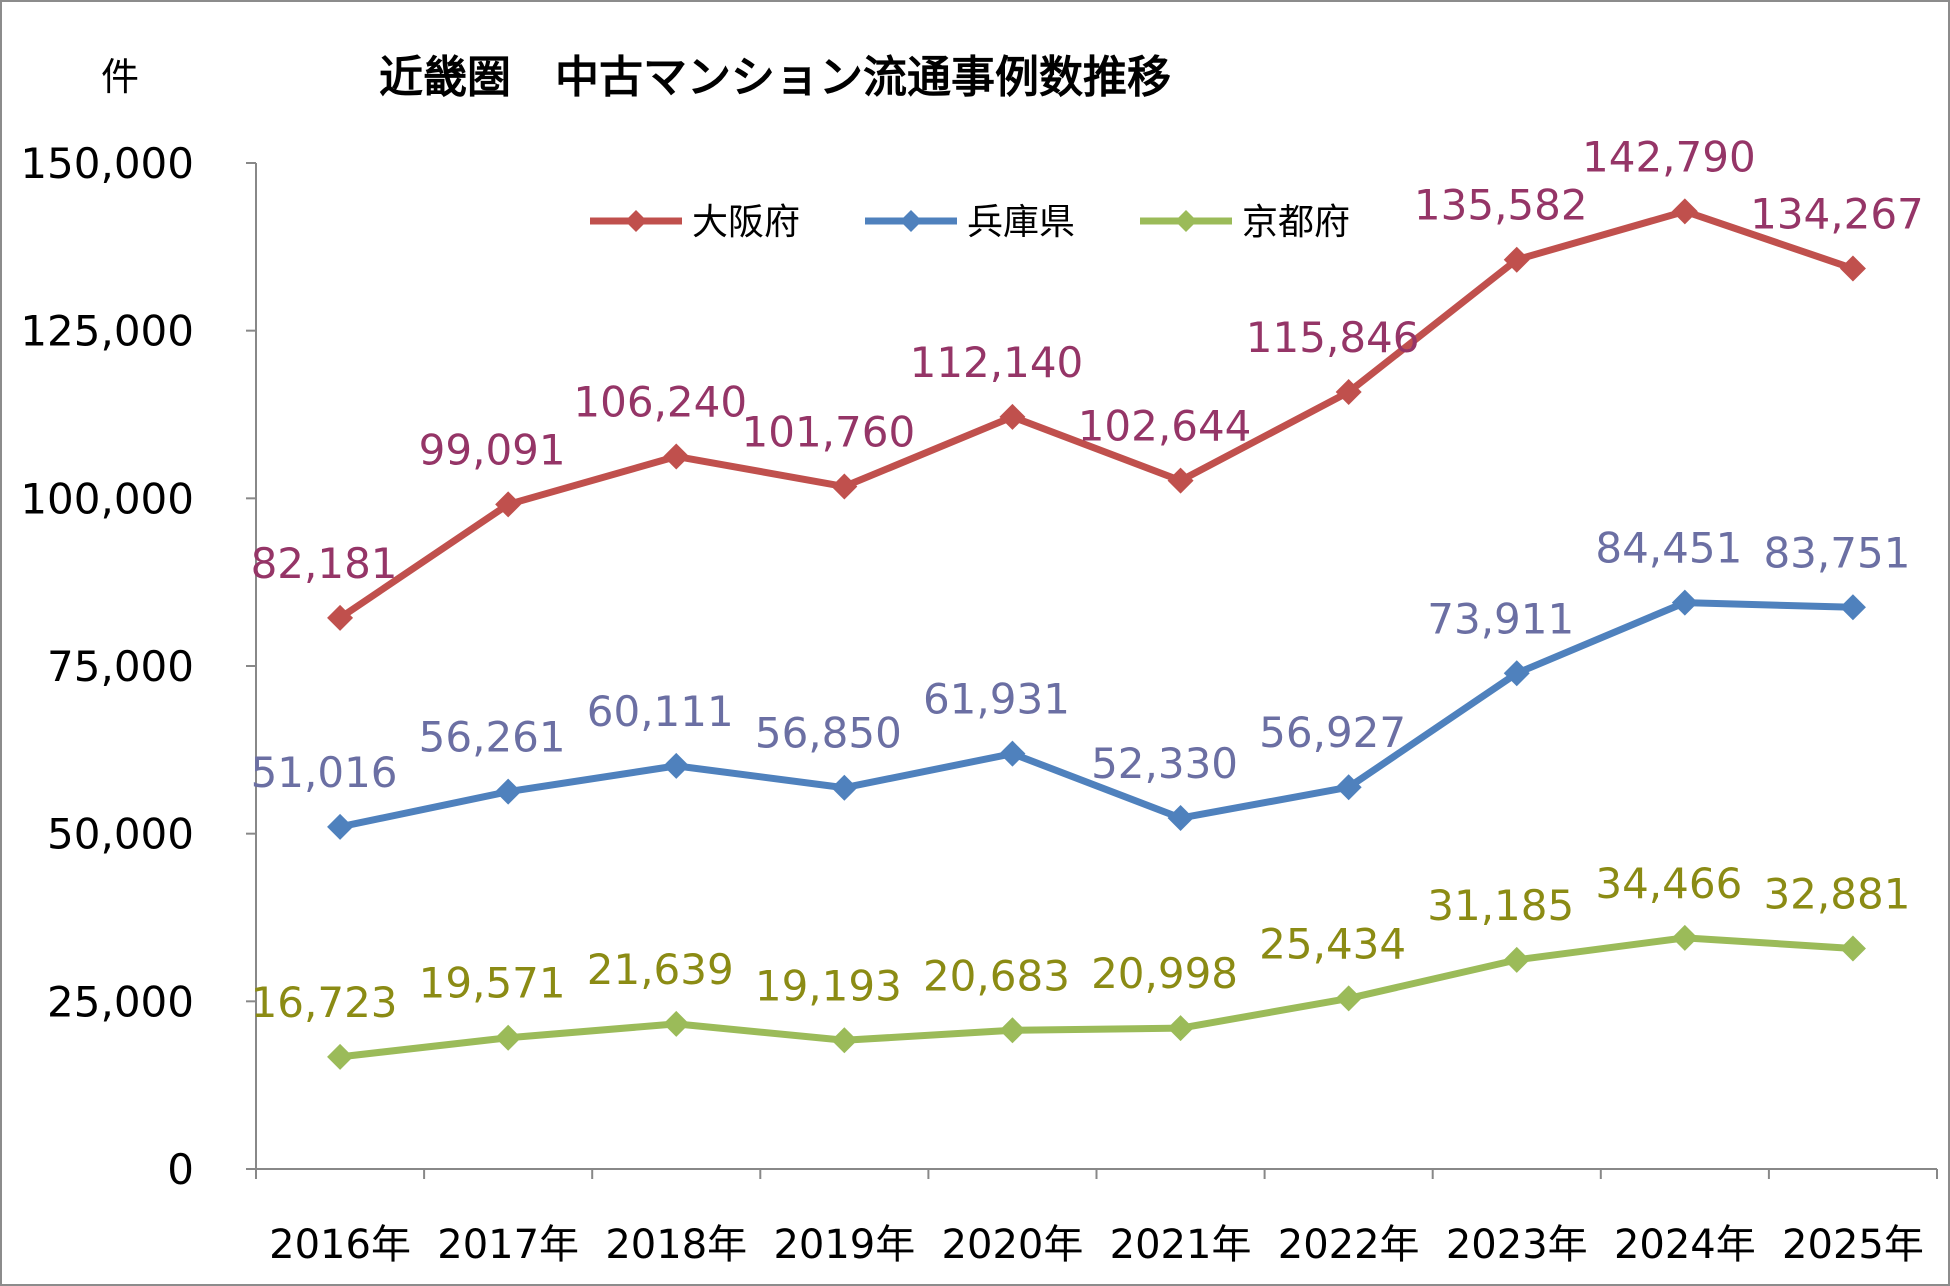 The height and width of the screenshot is (1286, 1950). Describe the element at coordinates (120, 666) in the screenshot. I see `y-tick-label: 75,000` at that location.